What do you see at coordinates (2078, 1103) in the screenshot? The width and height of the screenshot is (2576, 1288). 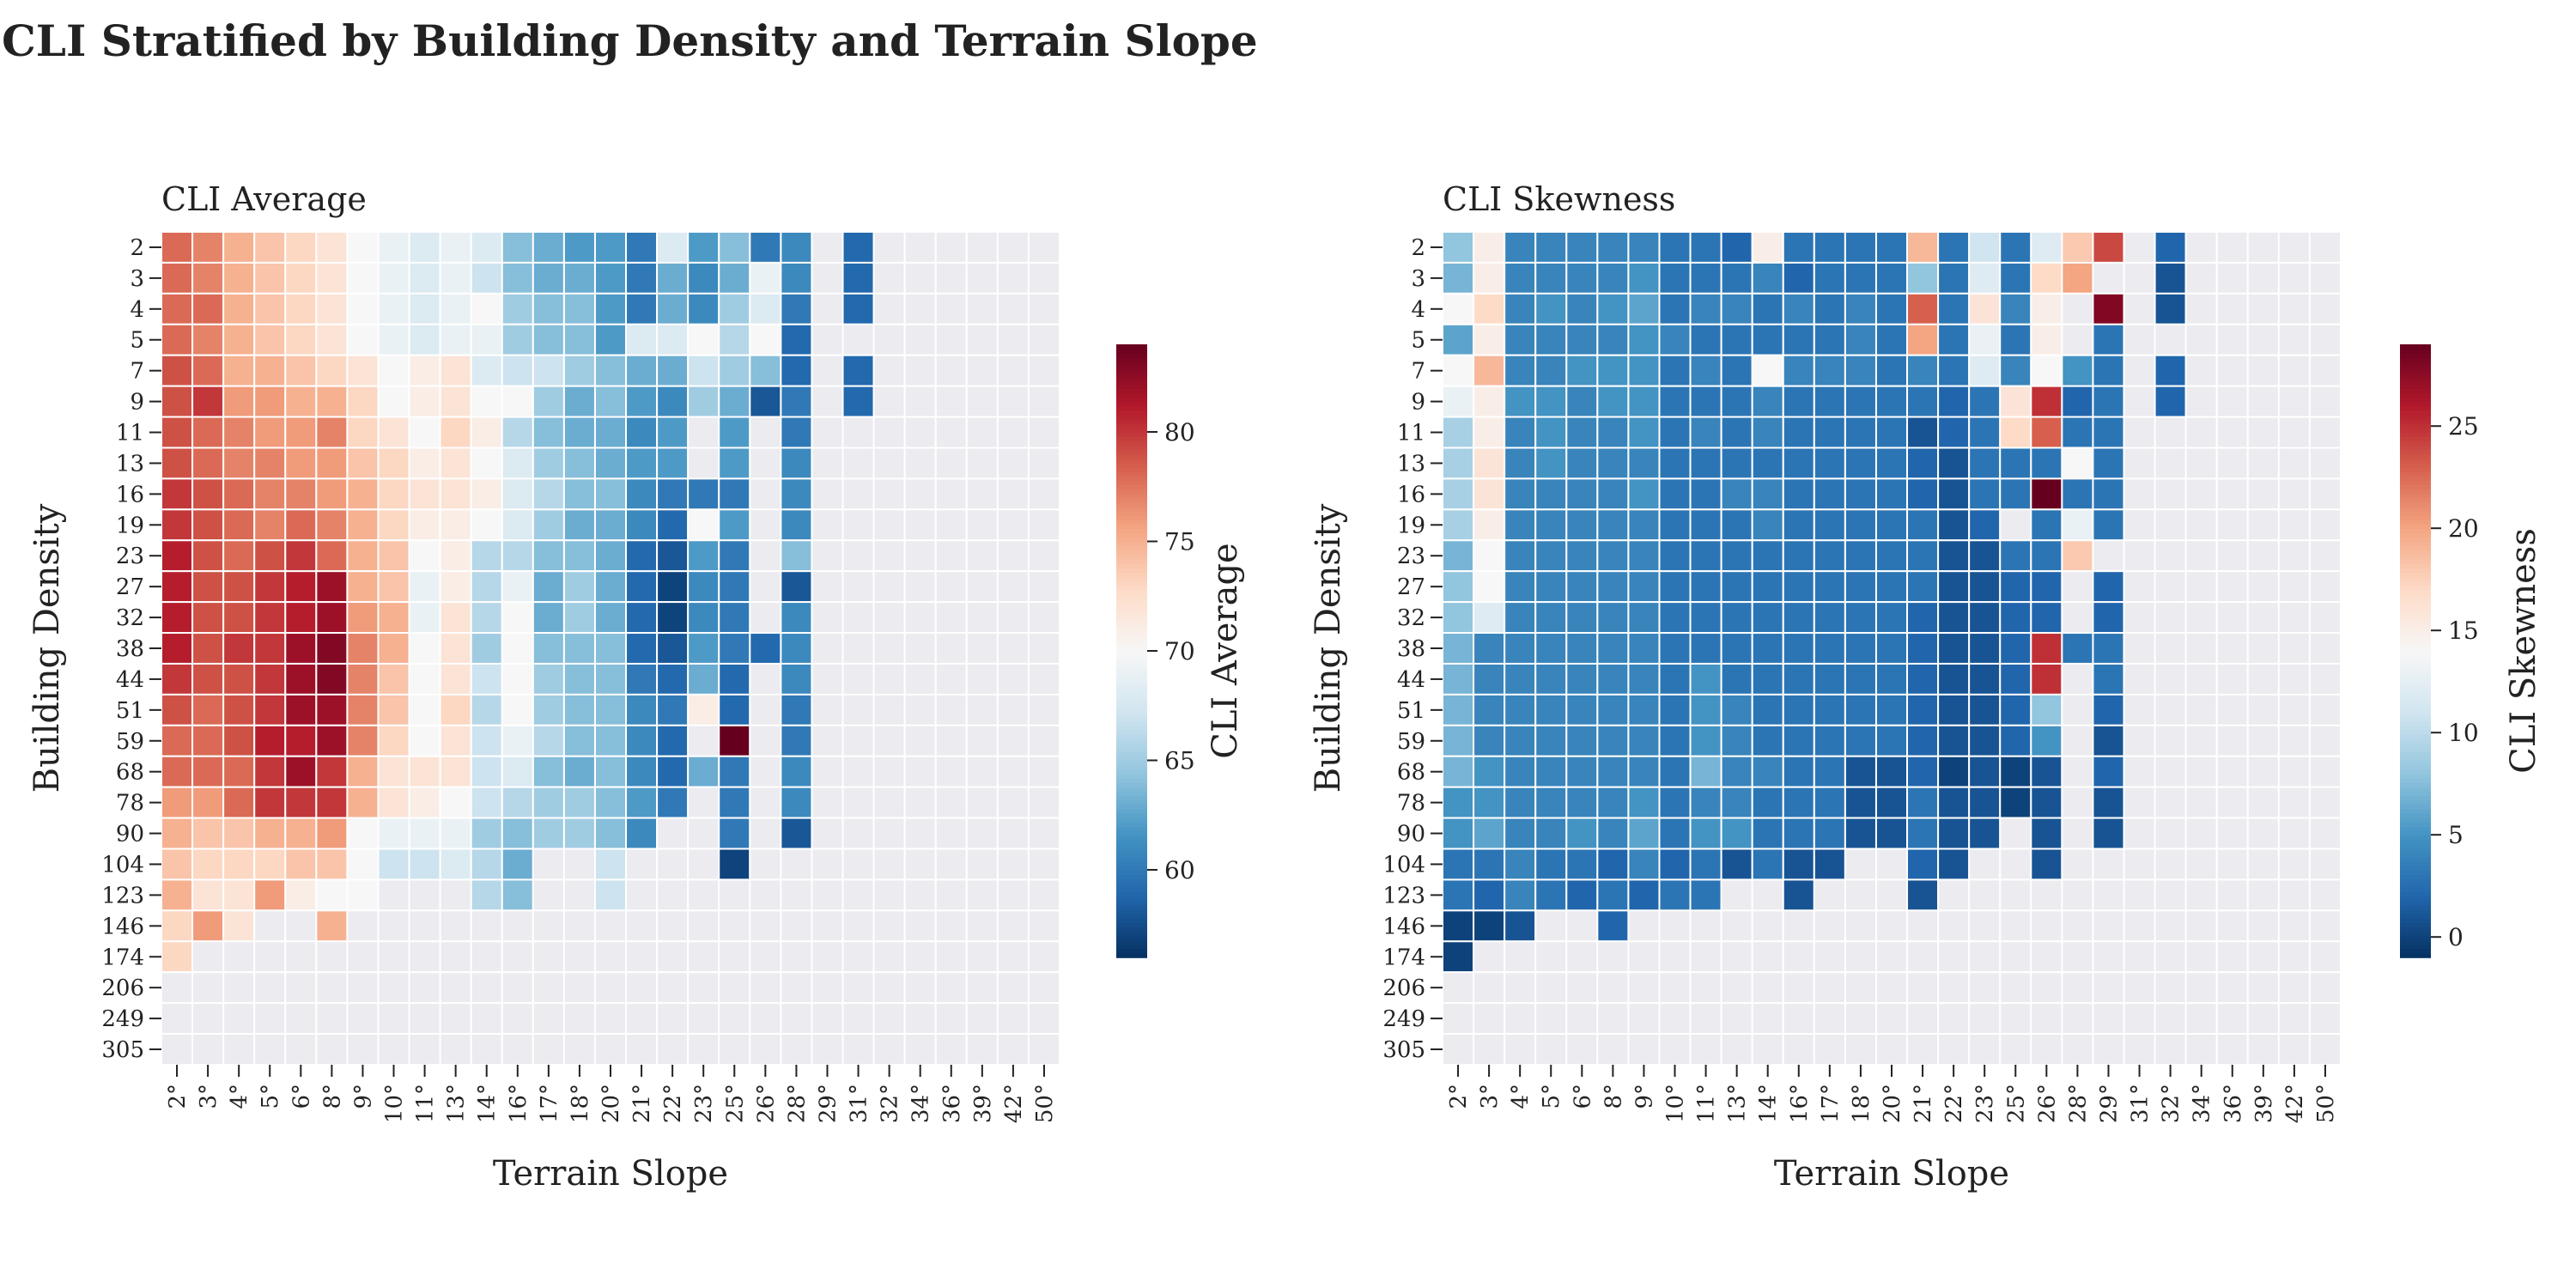 I see `skew-x-tick-label: 28°` at bounding box center [2078, 1103].